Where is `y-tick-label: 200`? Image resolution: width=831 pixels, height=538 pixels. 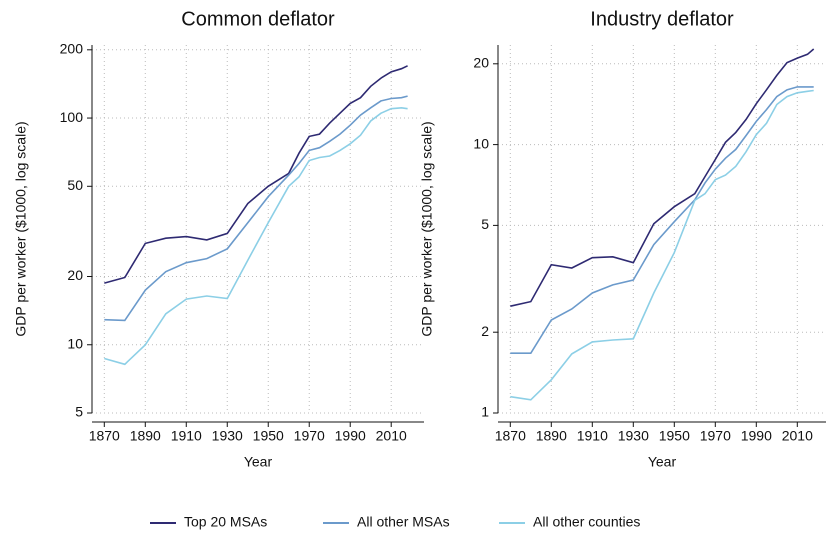 y-tick-label: 200 is located at coordinates (72, 49).